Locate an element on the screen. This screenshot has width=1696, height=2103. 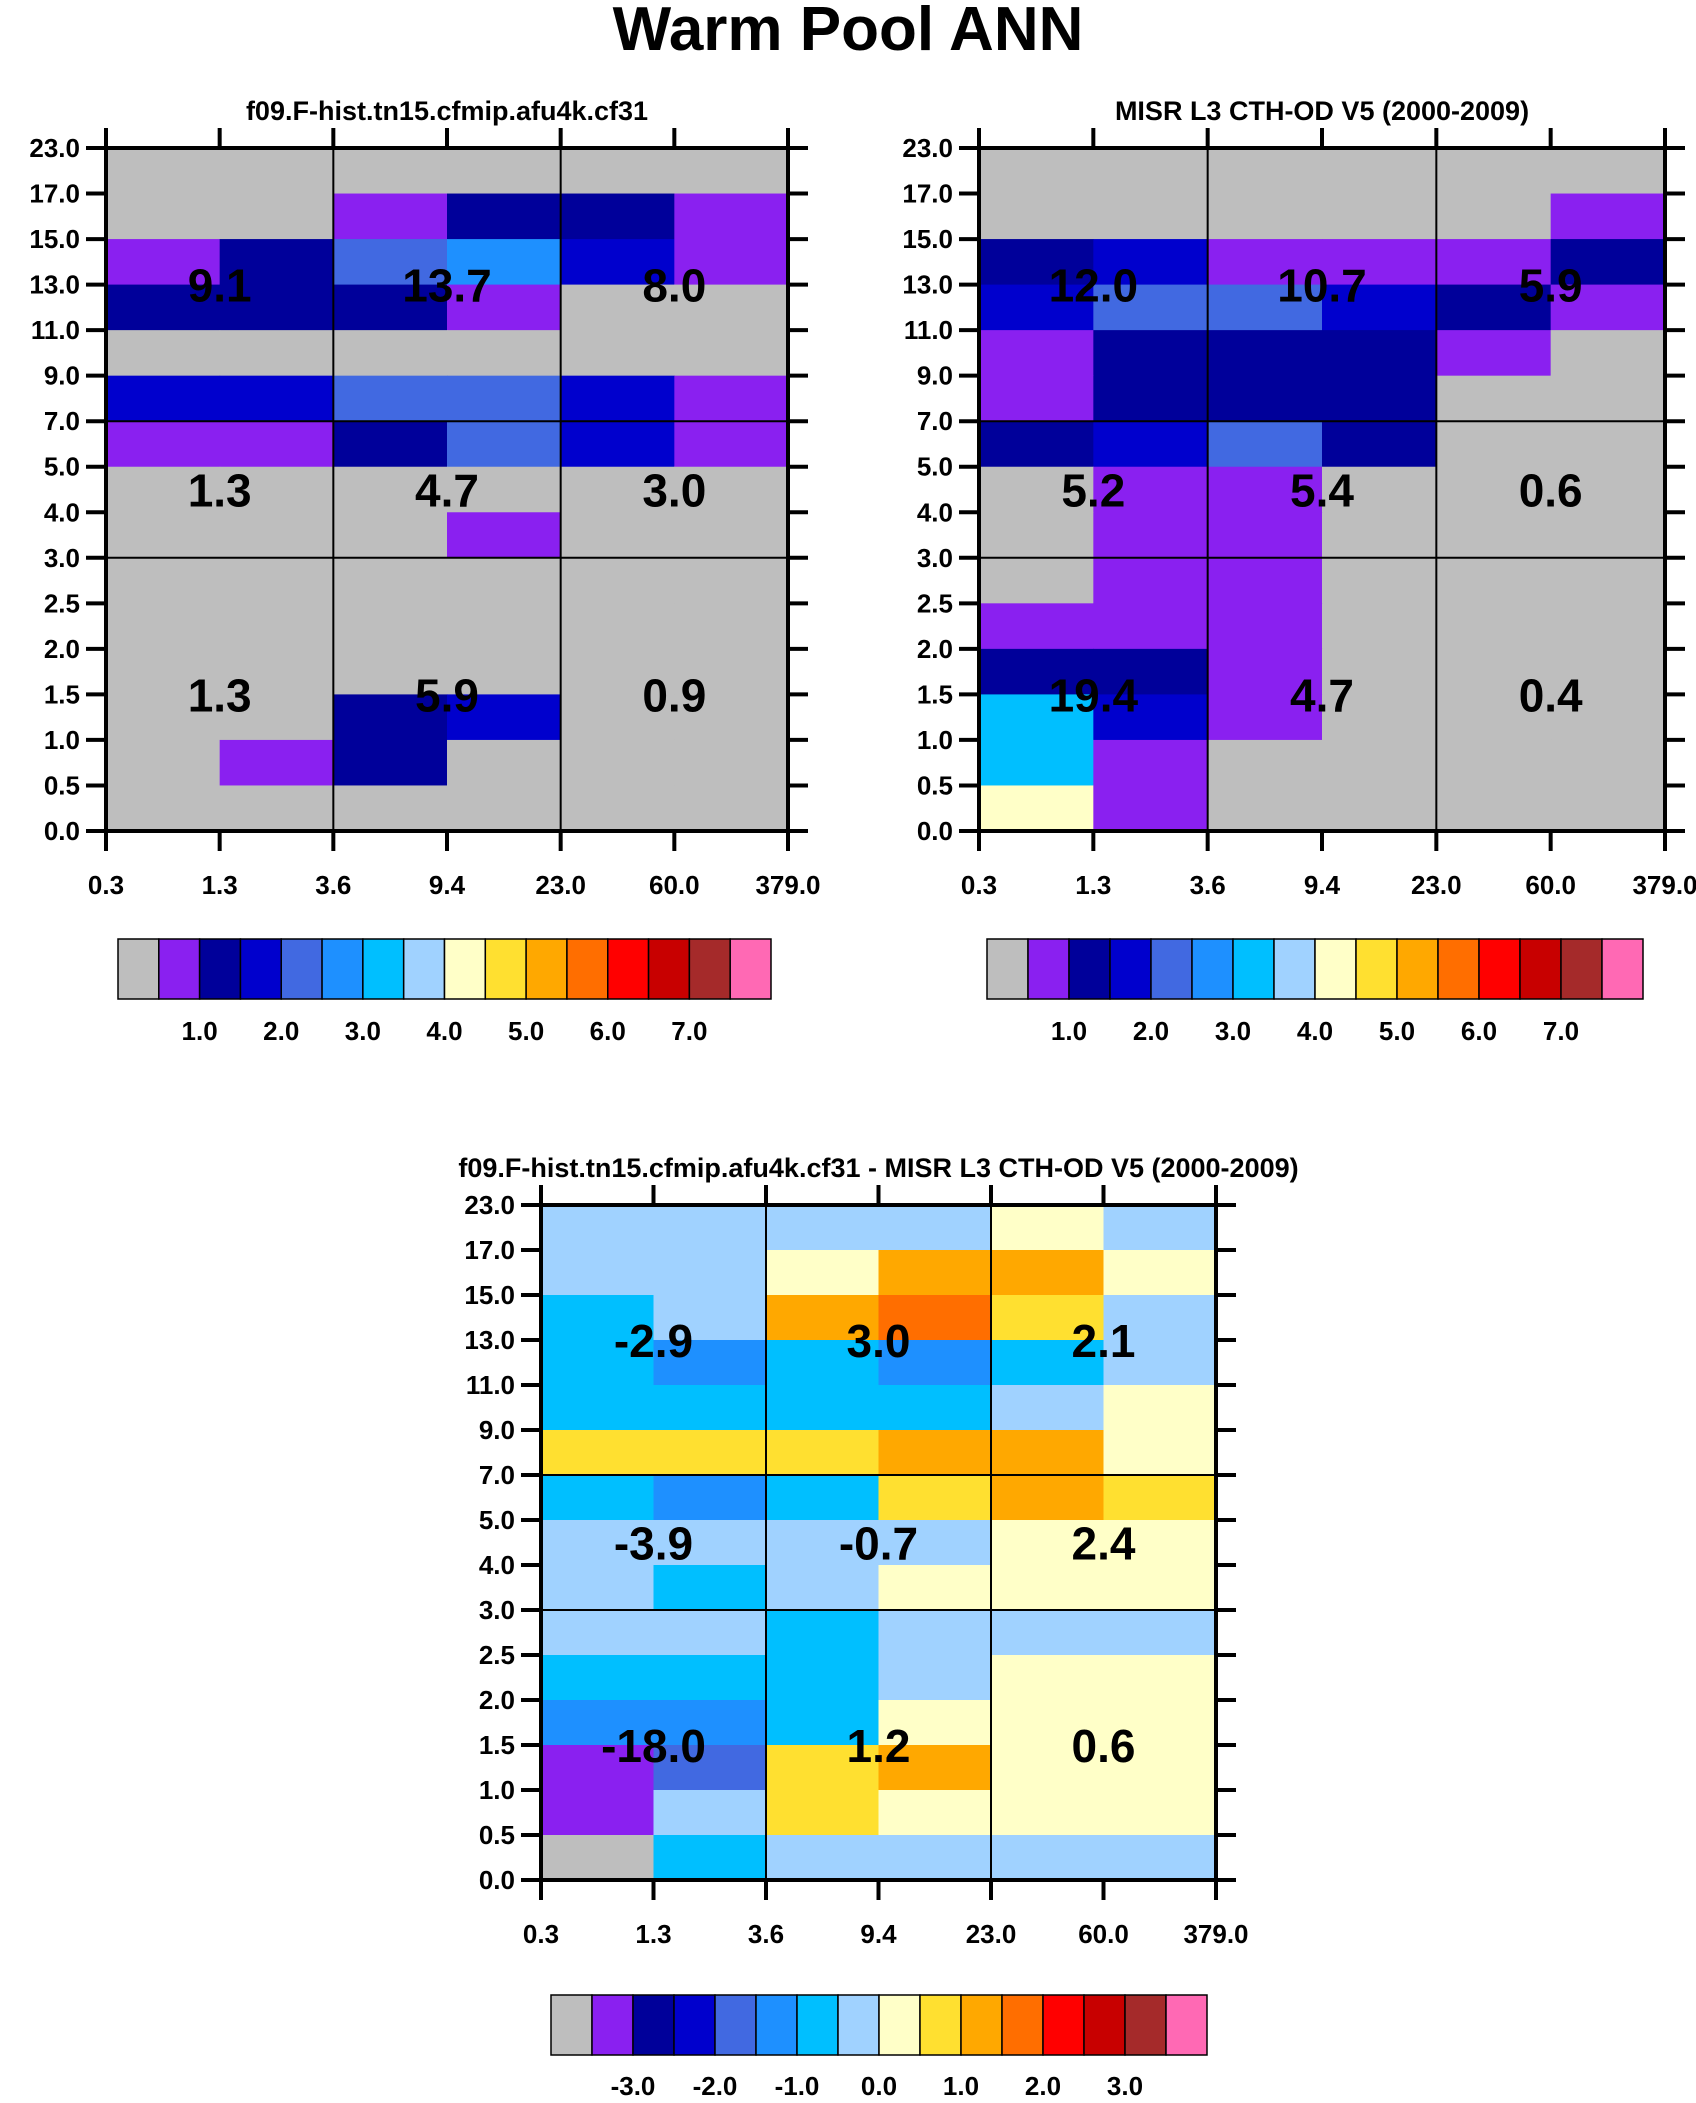
box-value-label: -18.0 is located at coordinates (653, 1746).